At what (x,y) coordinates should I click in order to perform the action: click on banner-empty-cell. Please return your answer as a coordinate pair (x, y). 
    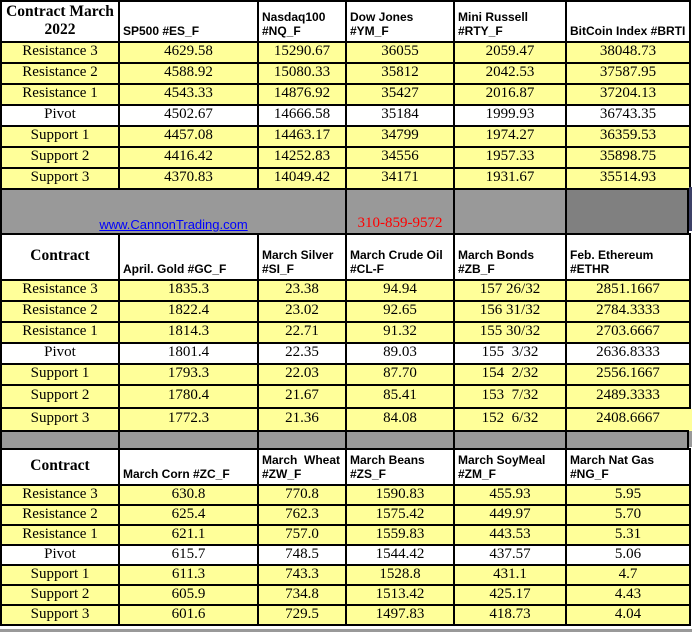
    Looking at the image, I should click on (509, 211).